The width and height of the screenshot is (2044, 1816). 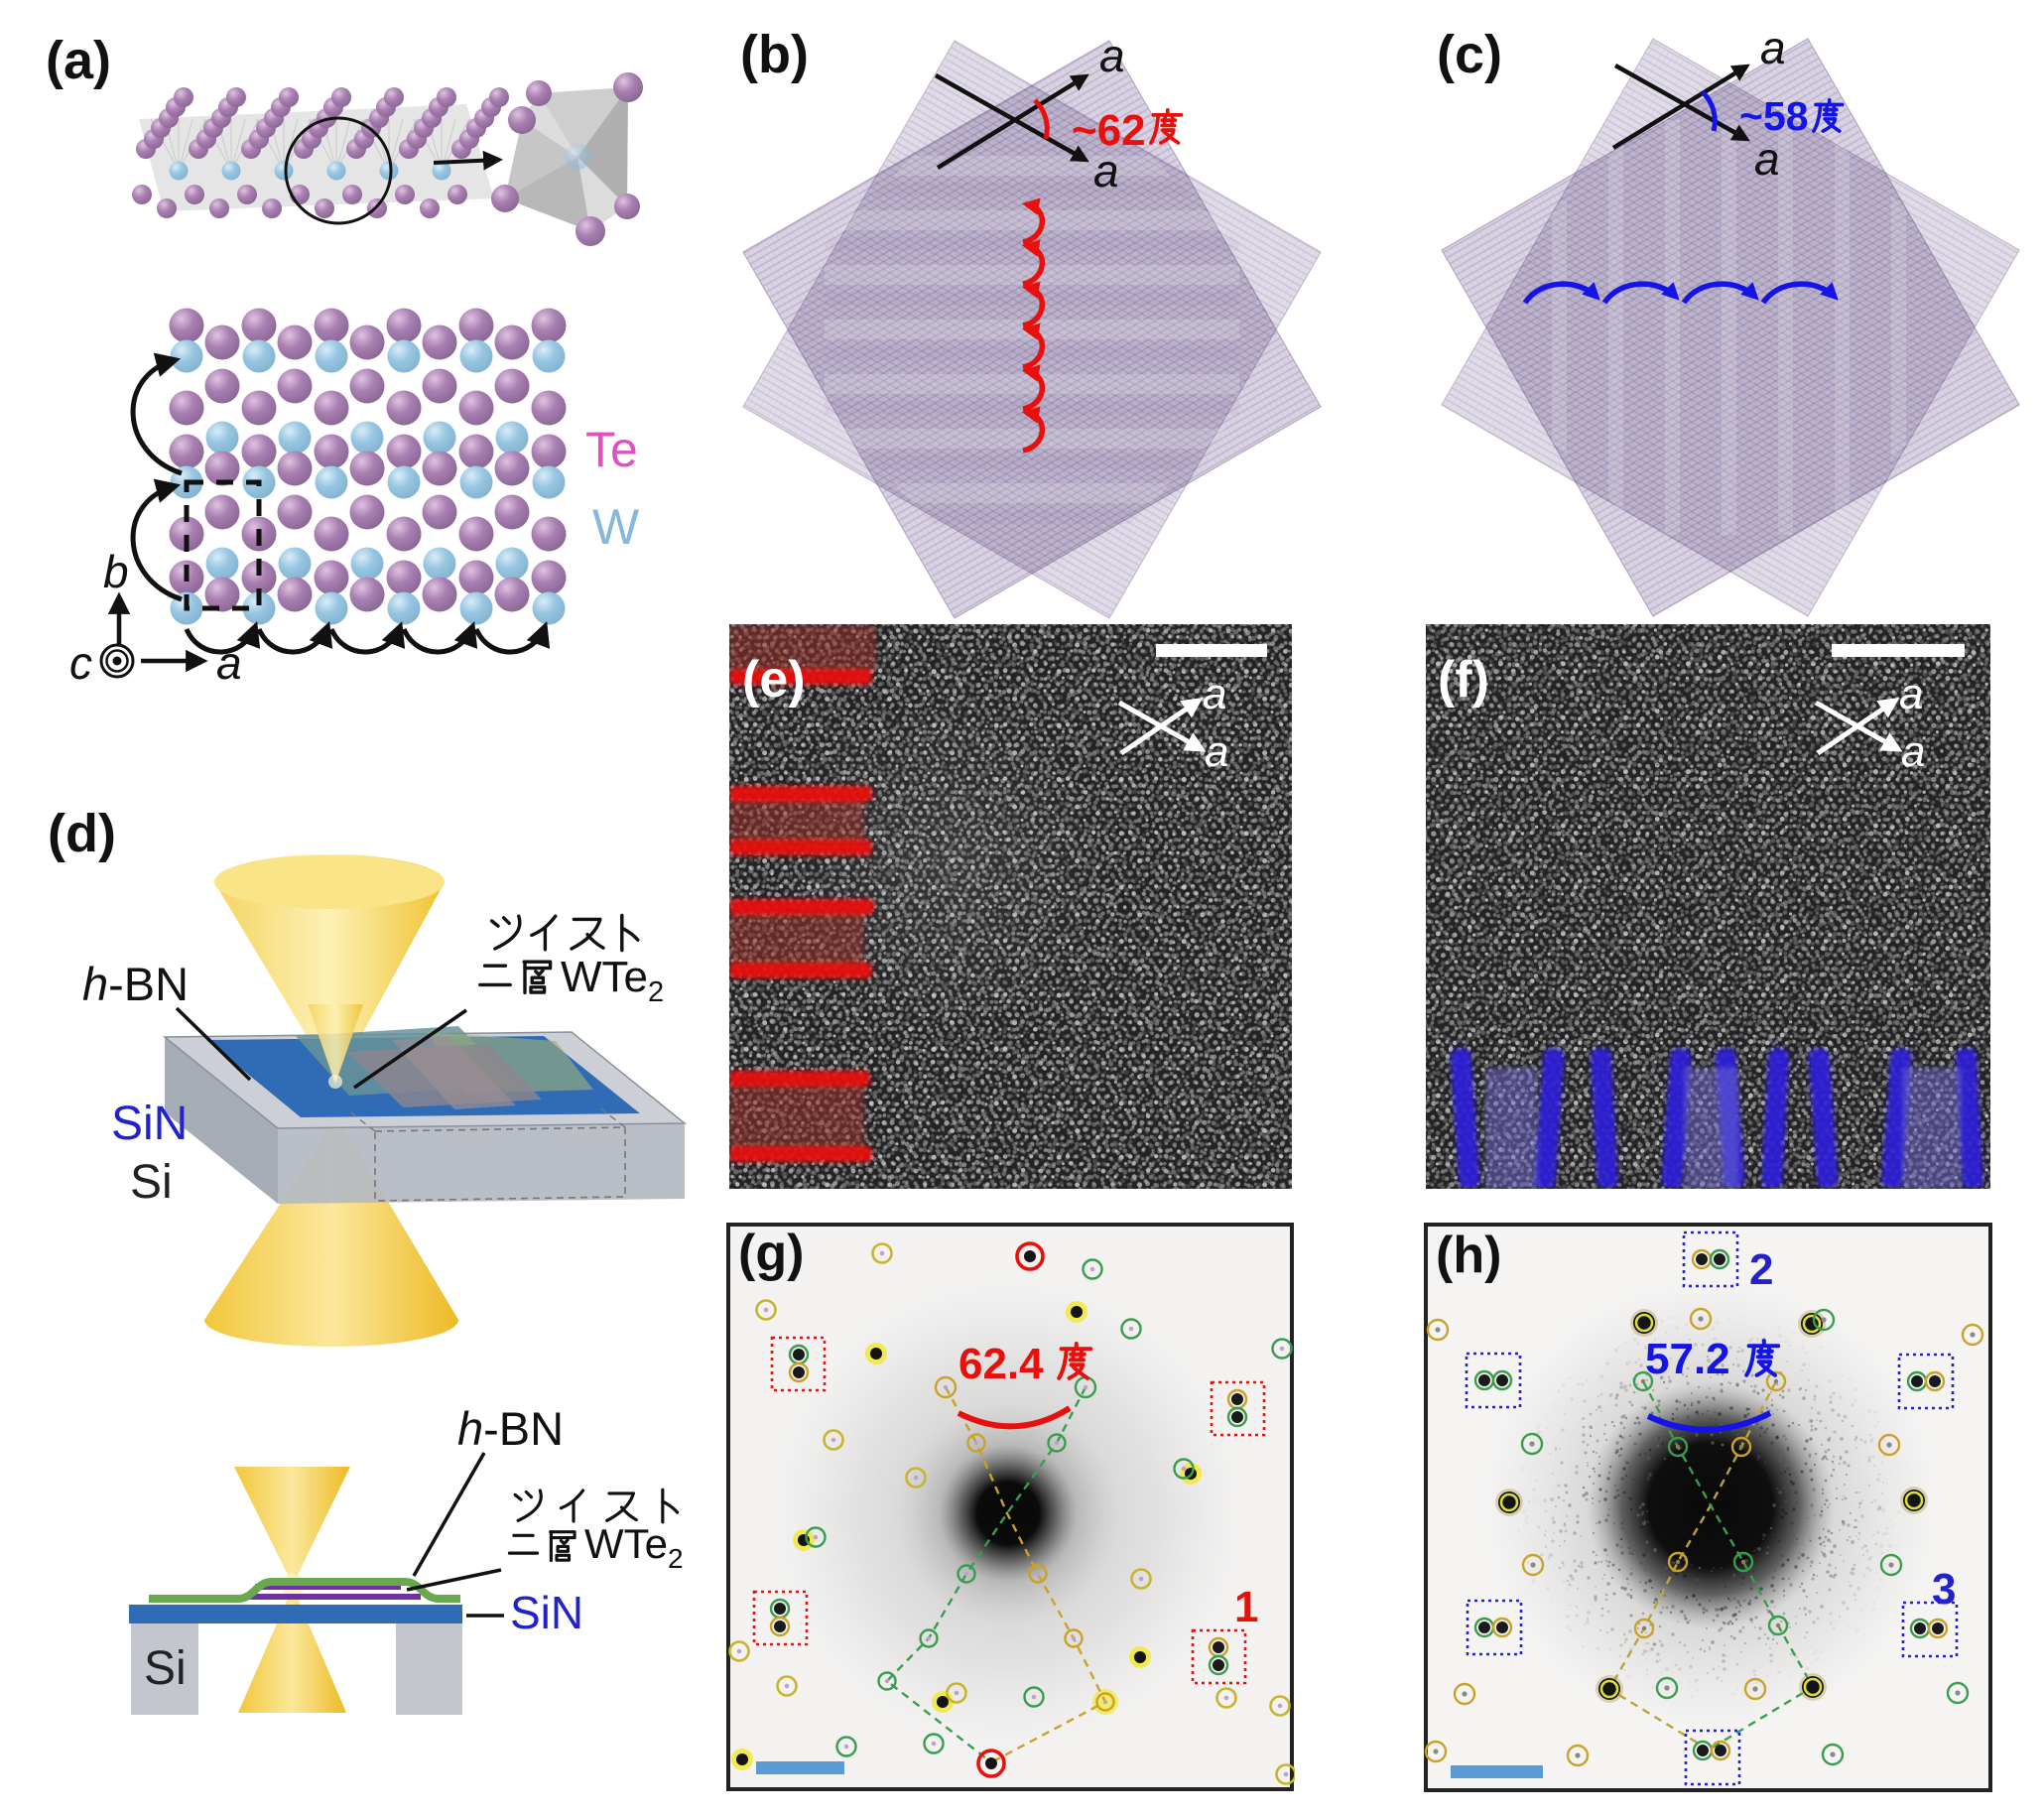 What do you see at coordinates (616, 527) in the screenshot?
I see `svg-text: W` at bounding box center [616, 527].